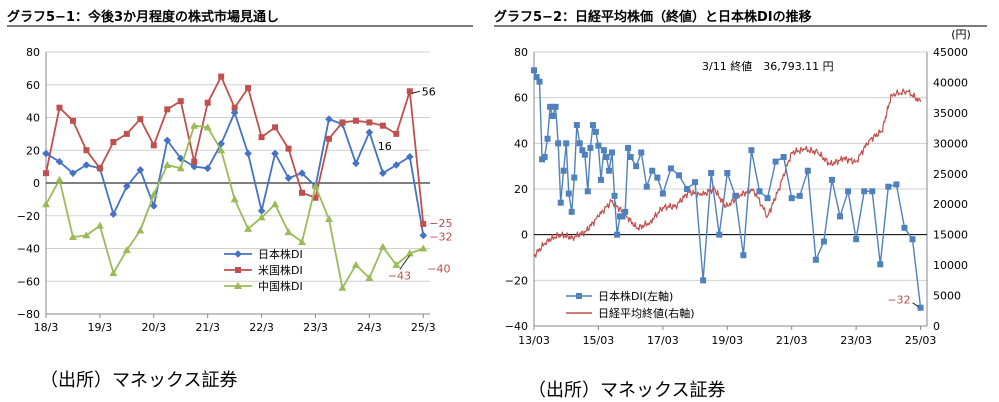  Describe the element at coordinates (238, 270) in the screenshot. I see `left-legend-marker` at that location.